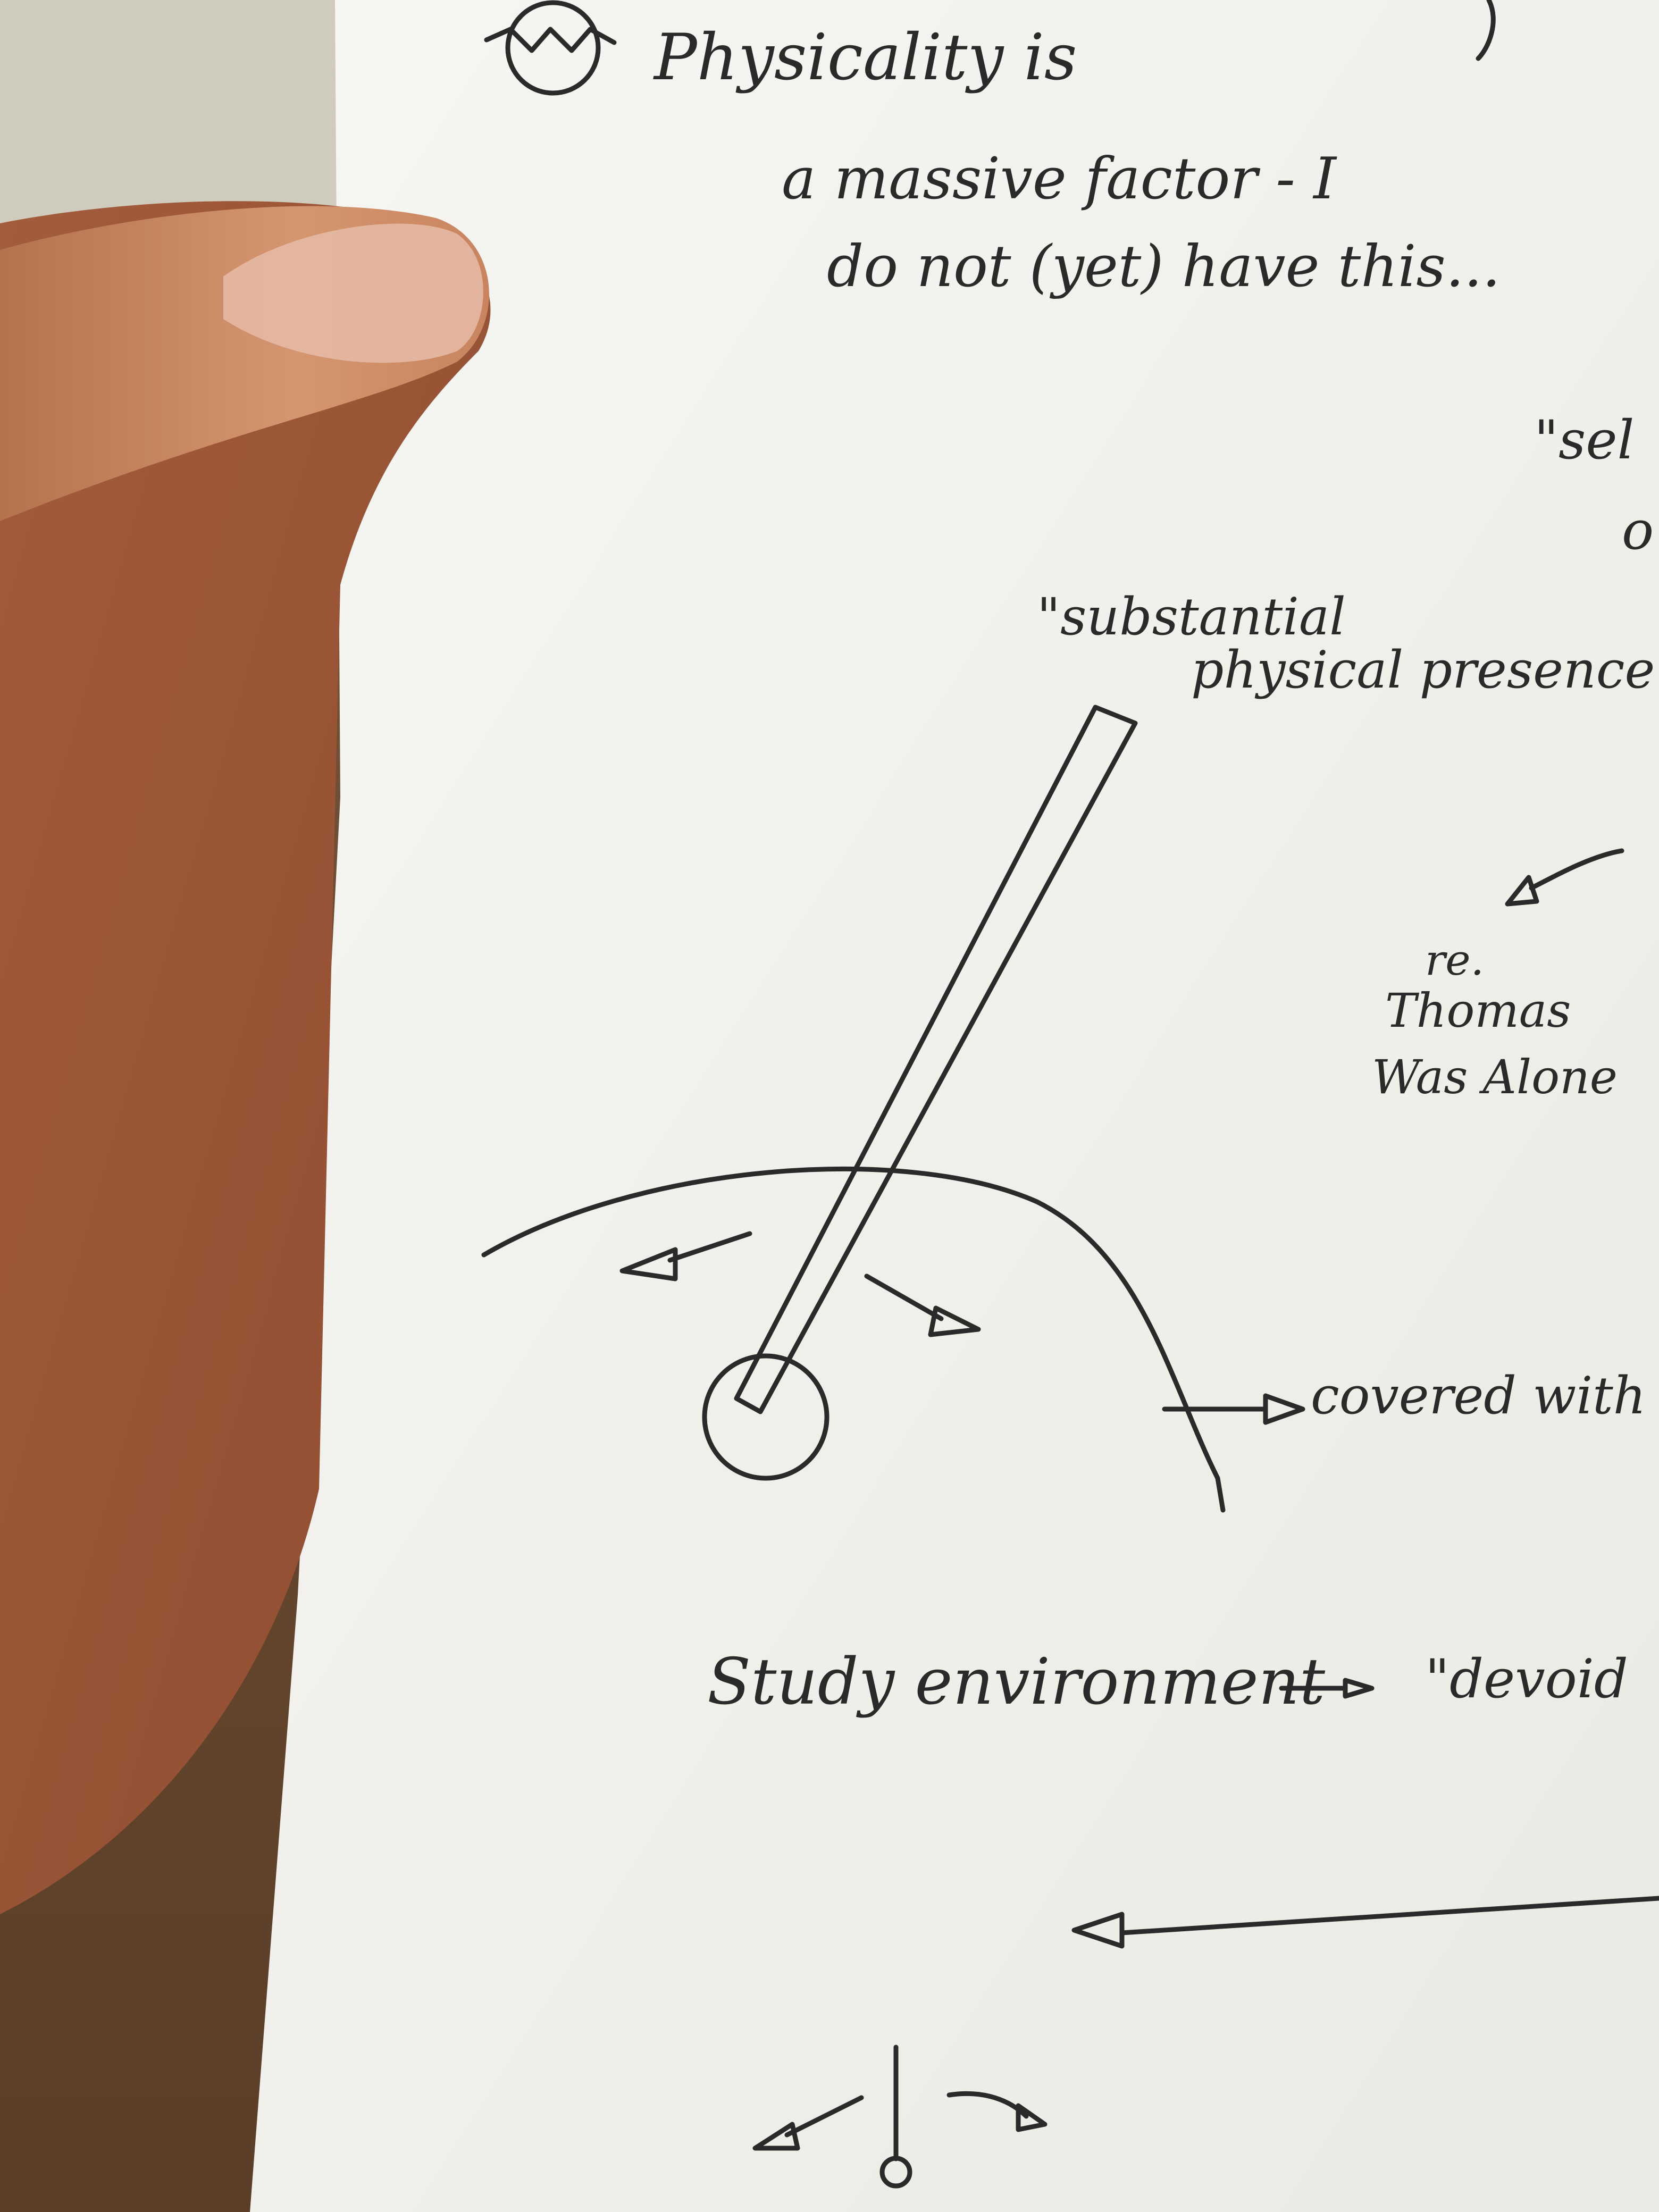  I want to click on thumbnail, so click(353, 293).